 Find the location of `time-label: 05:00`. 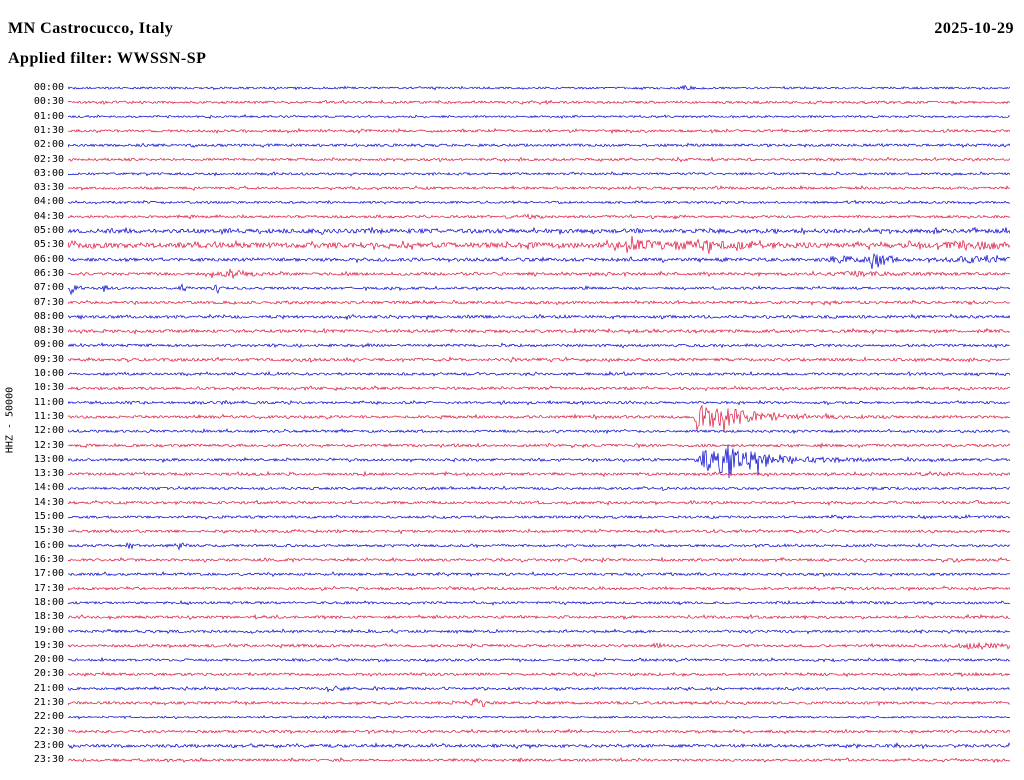

time-label: 05:00 is located at coordinates (48, 230).